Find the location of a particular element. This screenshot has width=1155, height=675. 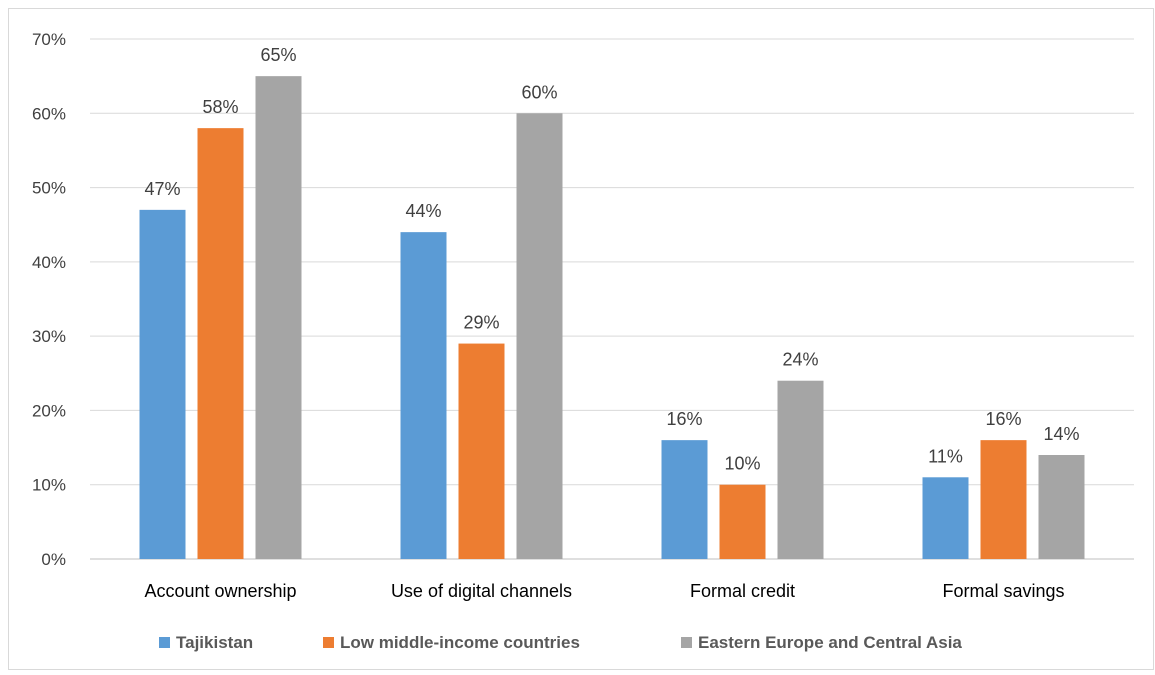

data-label: 24% is located at coordinates (800, 360).